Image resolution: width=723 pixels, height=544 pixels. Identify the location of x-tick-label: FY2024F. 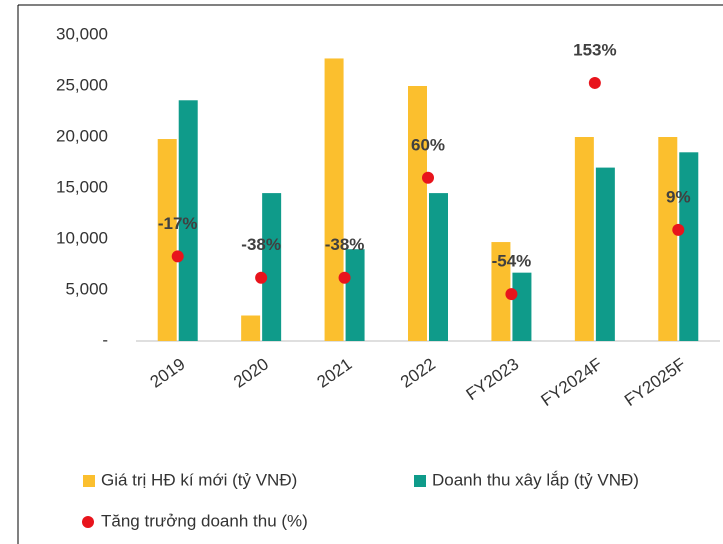
(572, 382).